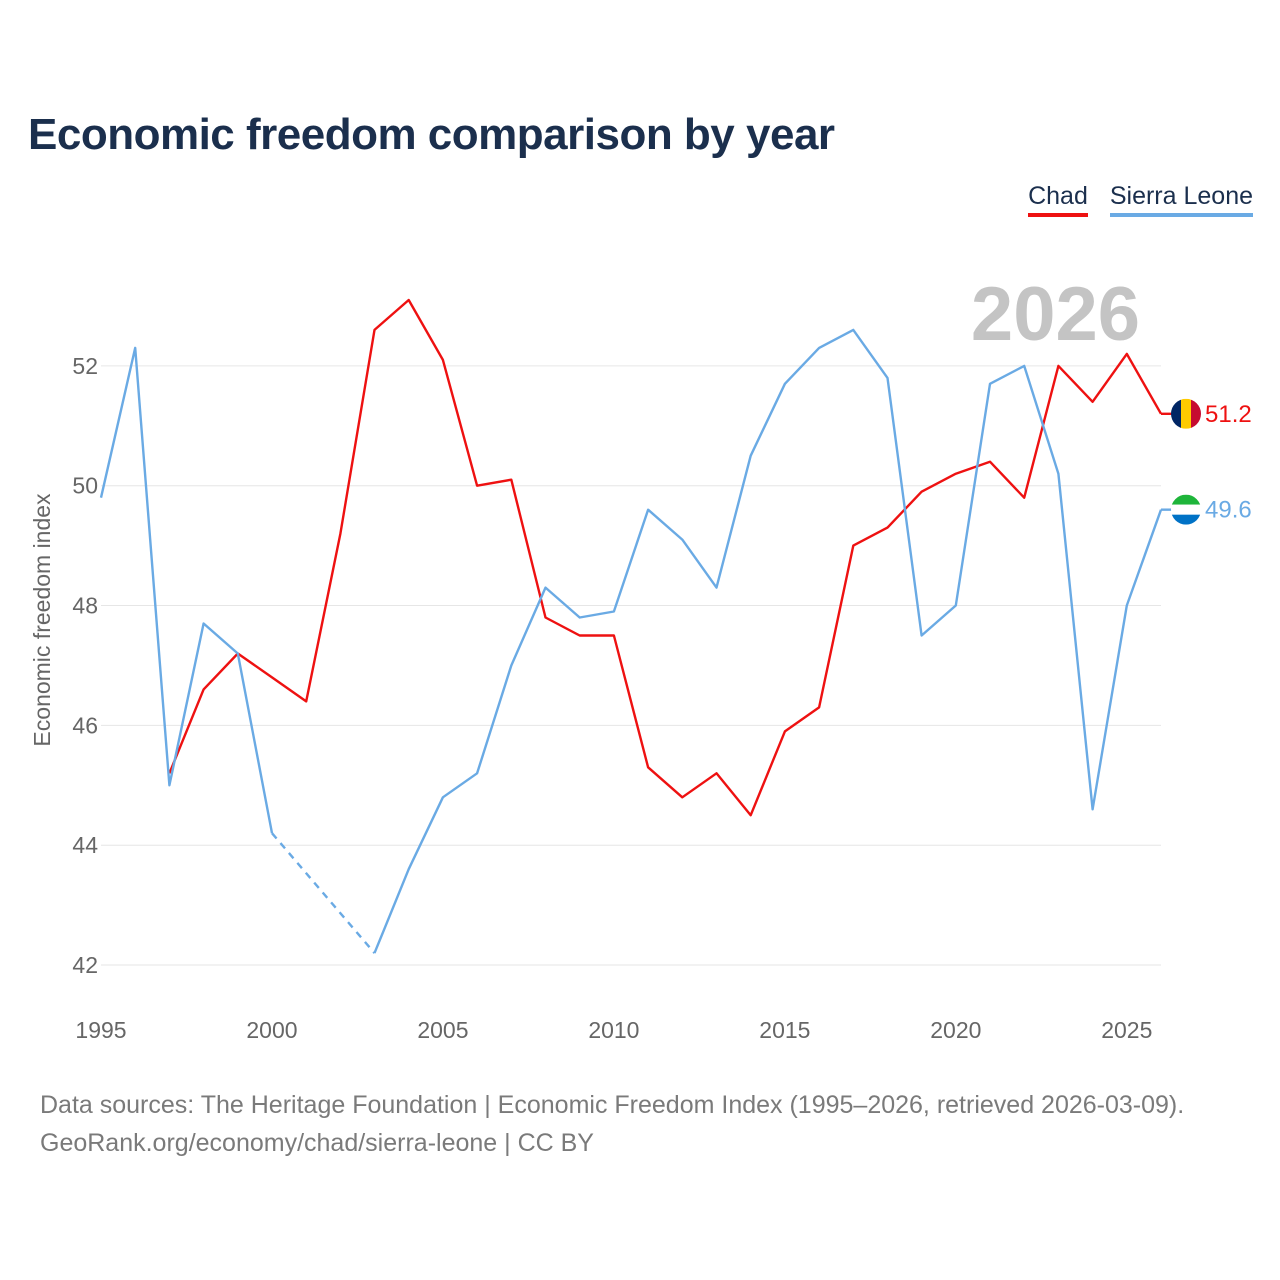  What do you see at coordinates (1181, 199) in the screenshot?
I see `legend-item-sierra-leone: Sierra Leone` at bounding box center [1181, 199].